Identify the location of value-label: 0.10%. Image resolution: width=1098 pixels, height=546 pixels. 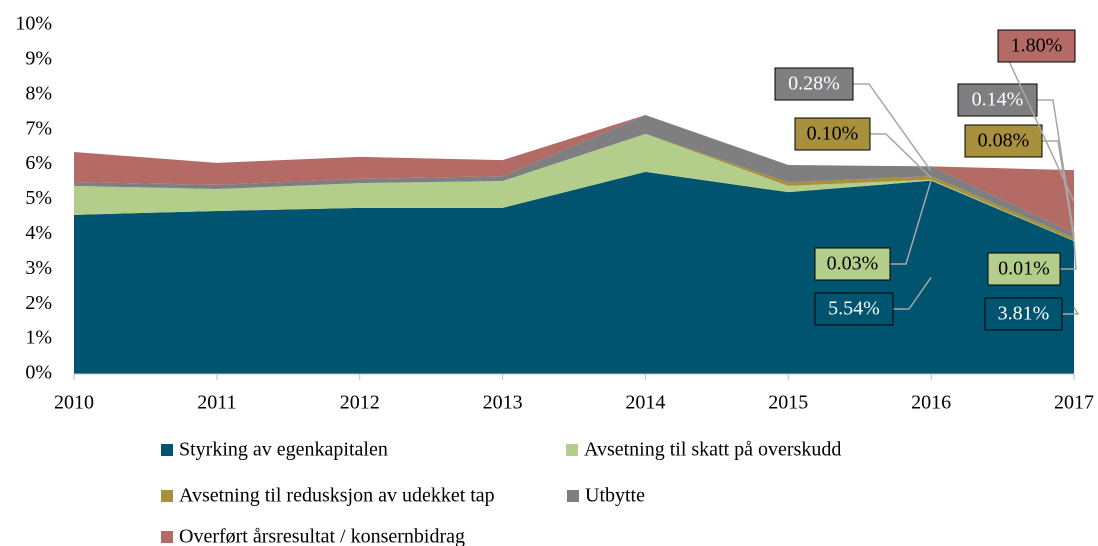
(833, 134).